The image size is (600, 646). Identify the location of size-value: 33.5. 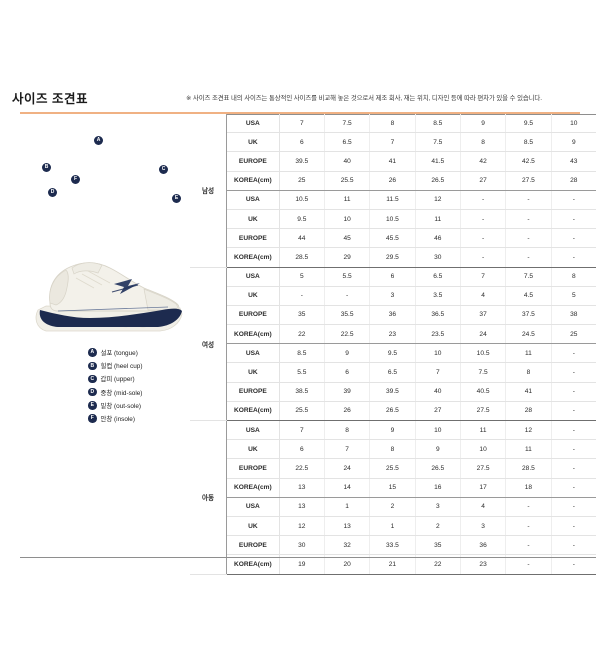
(392, 545).